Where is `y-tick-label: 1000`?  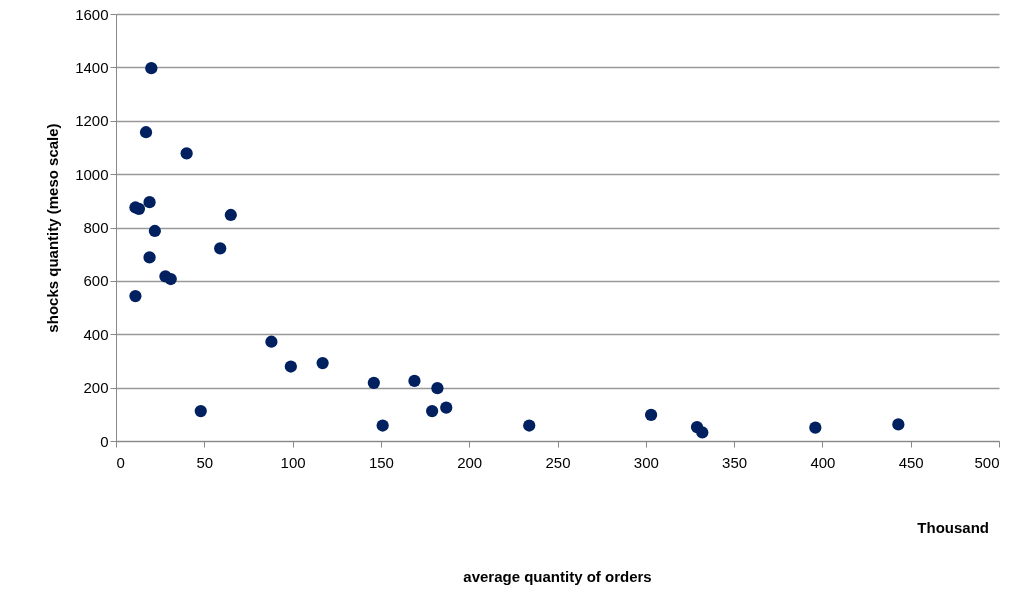 y-tick-label: 1000 is located at coordinates (92, 174).